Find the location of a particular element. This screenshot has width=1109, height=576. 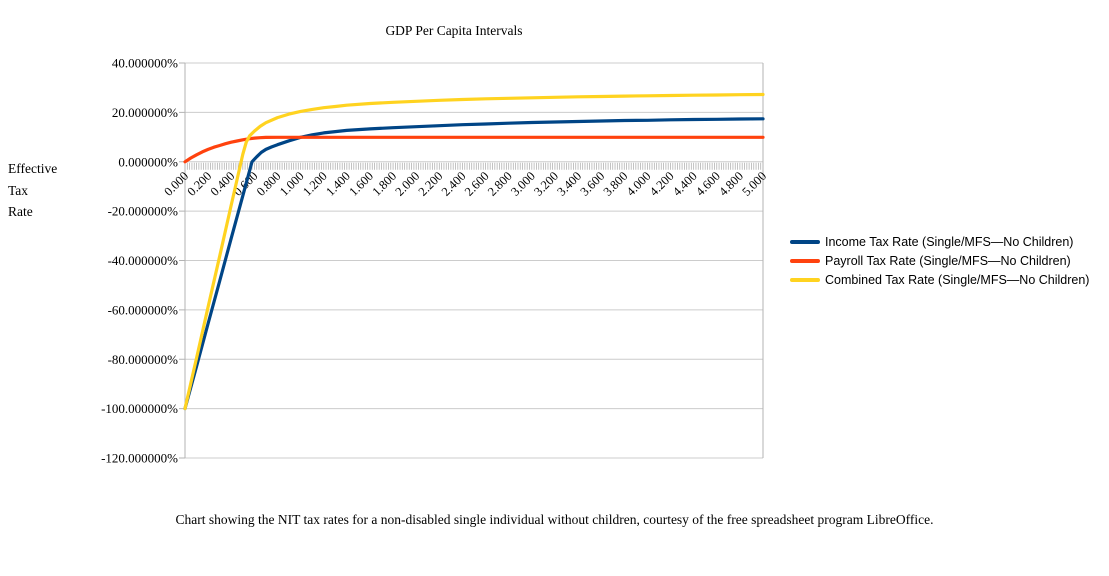

y-axis-title: Effective Tax Rate is located at coordinates (33, 190).